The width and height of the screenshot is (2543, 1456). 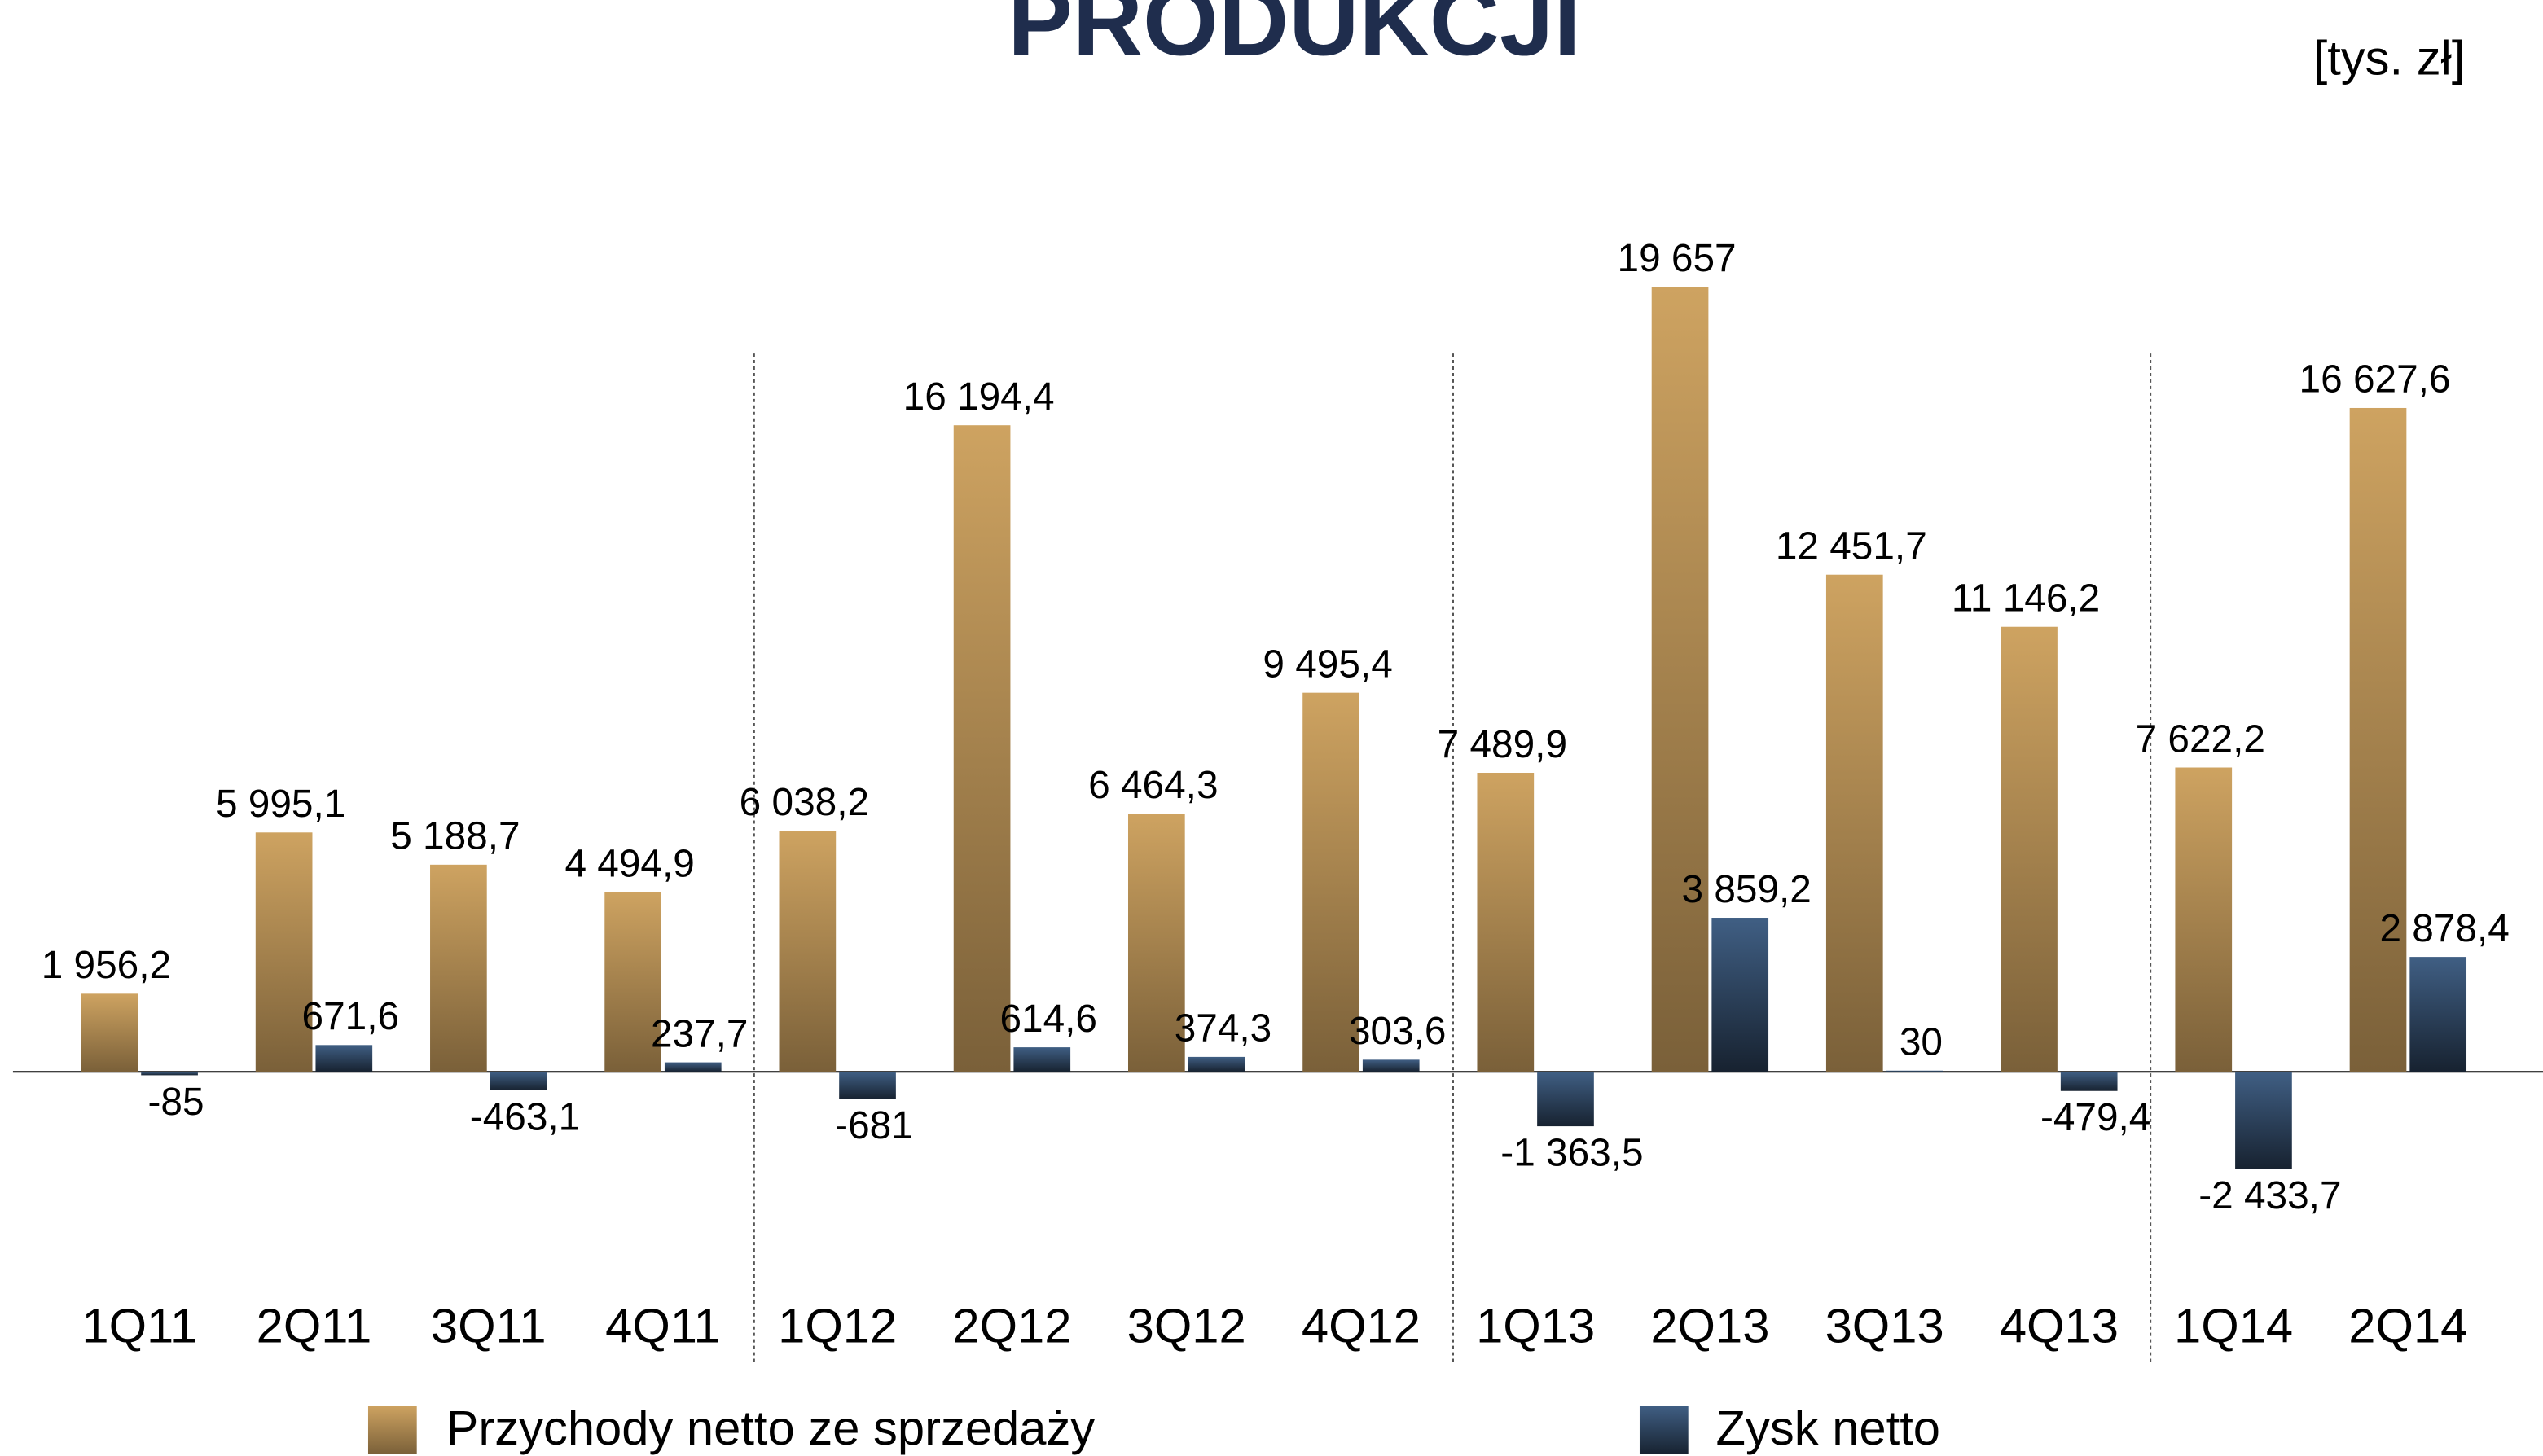 What do you see at coordinates (1536, 1325) in the screenshot?
I see `x-tick-label: 1Q13` at bounding box center [1536, 1325].